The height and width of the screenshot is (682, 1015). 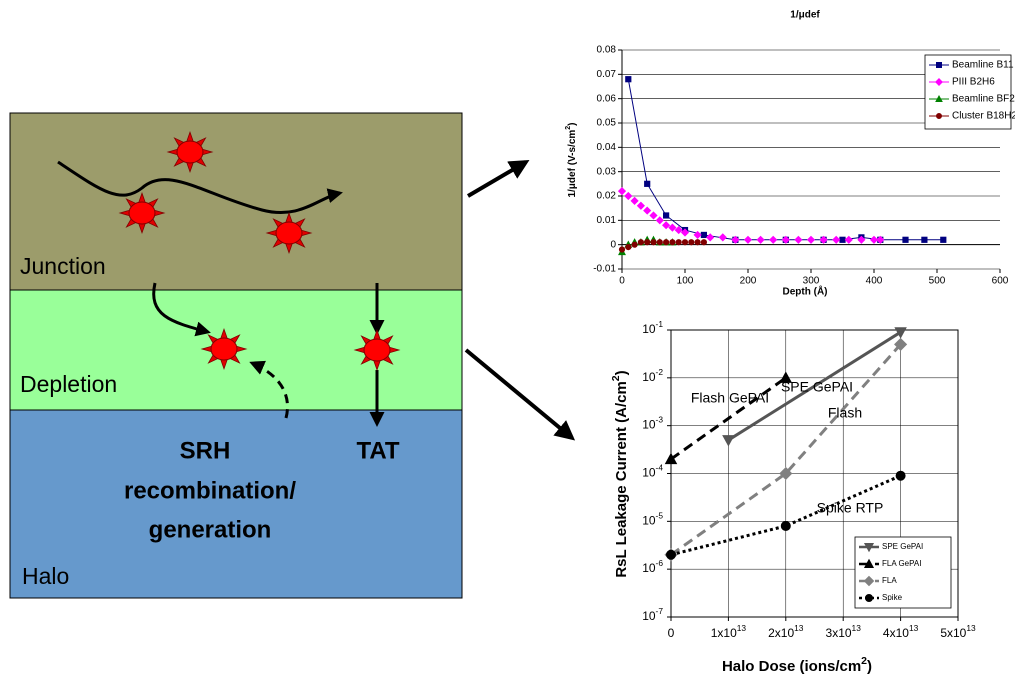 What do you see at coordinates (983, 65) in the screenshot?
I see `legend-label: Beamline B11` at bounding box center [983, 65].